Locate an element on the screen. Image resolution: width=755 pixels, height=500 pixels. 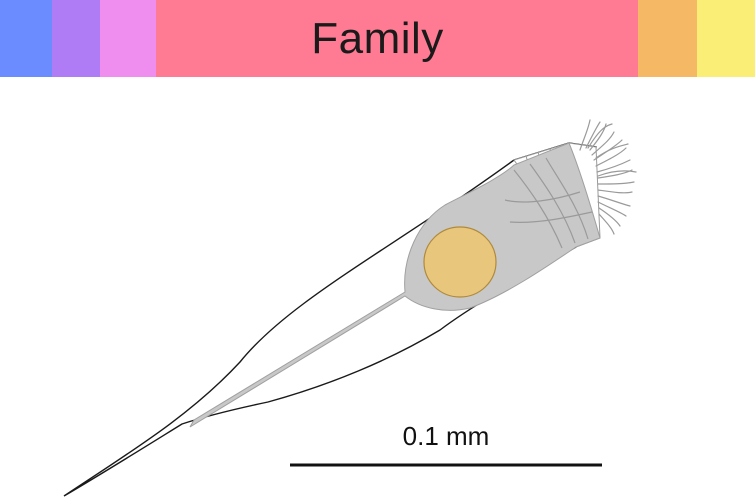
band-orange is located at coordinates (667, 38).